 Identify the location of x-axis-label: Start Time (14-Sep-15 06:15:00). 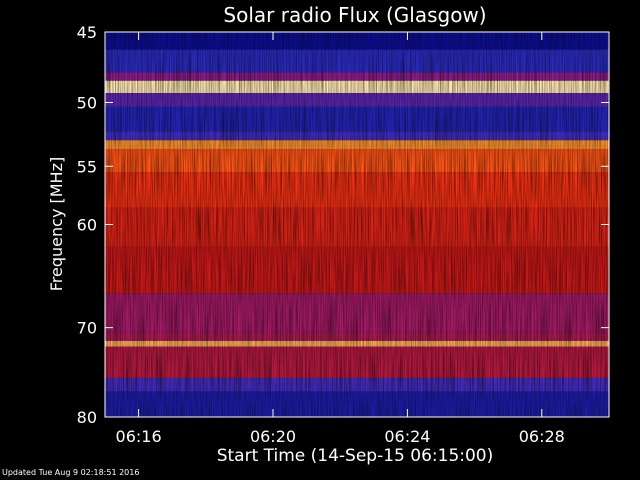
(355, 456).